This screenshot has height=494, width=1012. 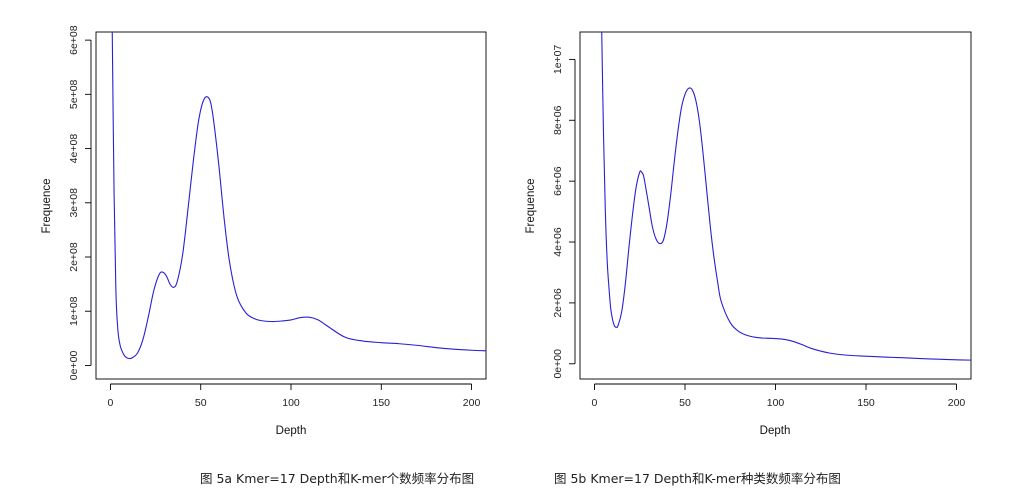 I want to click on chart-5a-y-tick-label: 0e+00, so click(x=74, y=366).